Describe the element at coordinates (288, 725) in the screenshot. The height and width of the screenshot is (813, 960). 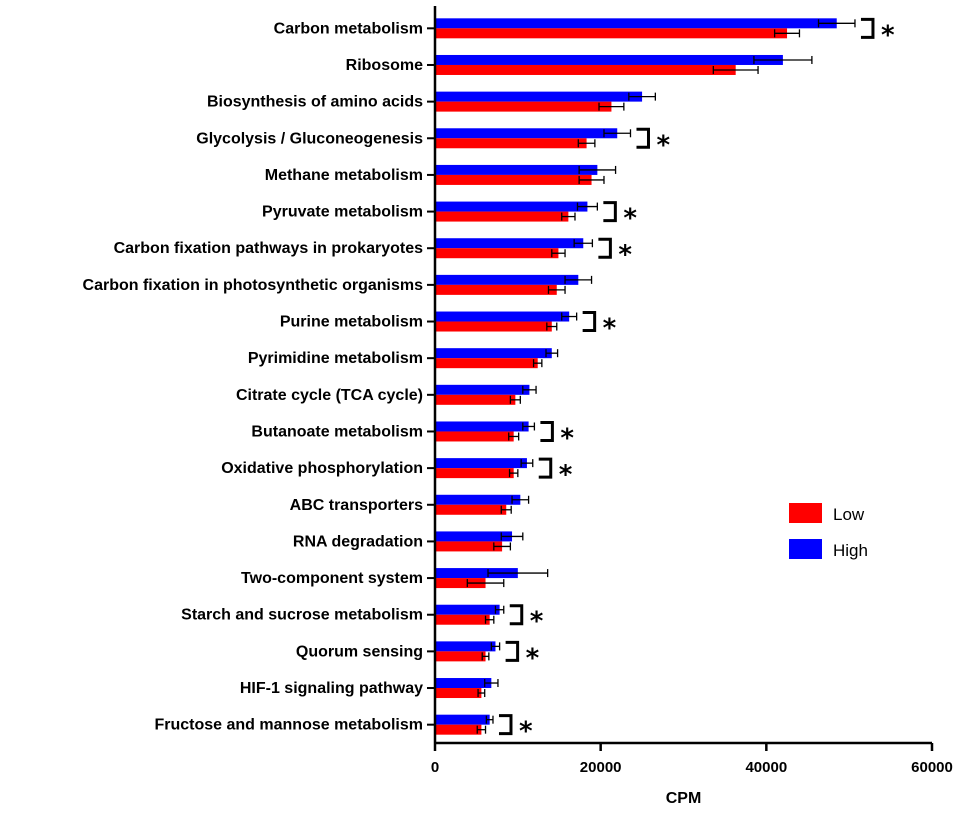
I see `category-label: Fructose and mannose metabolism` at that location.